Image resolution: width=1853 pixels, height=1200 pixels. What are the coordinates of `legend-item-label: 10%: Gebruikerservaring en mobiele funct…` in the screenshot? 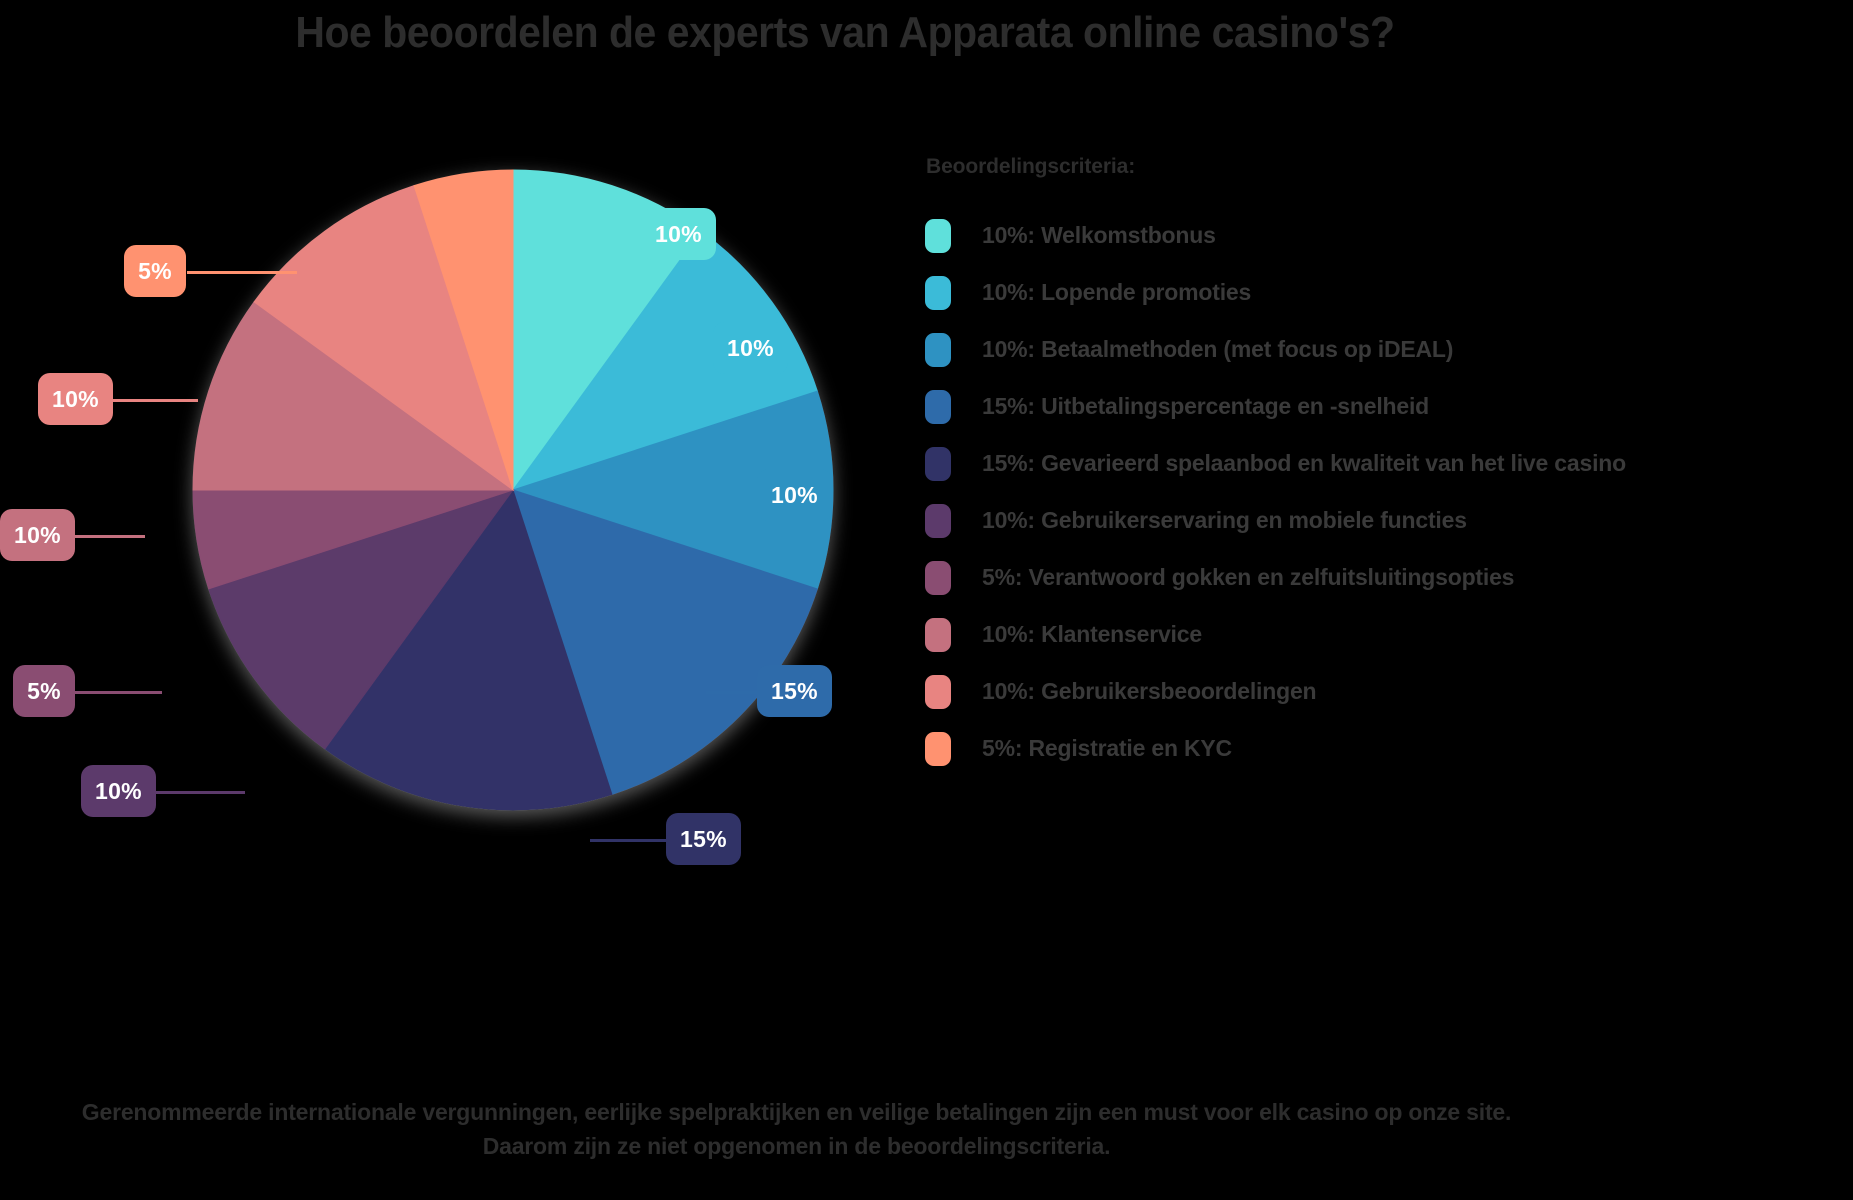 It's located at (1224, 520).